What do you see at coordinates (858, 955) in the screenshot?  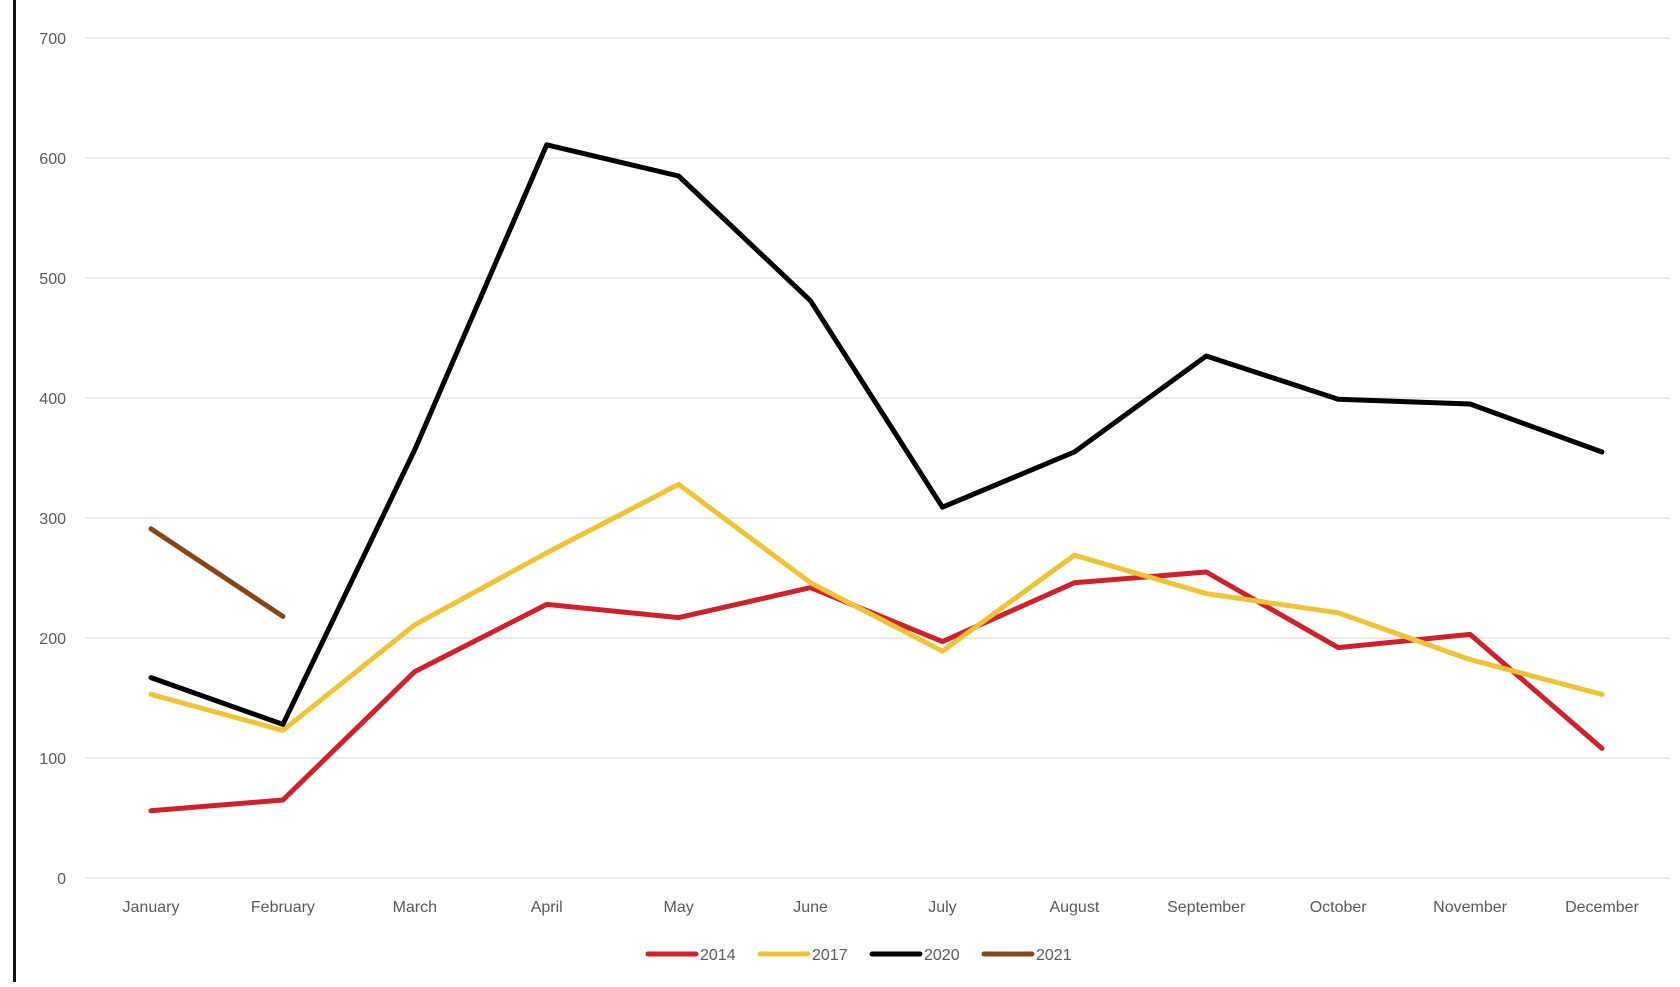 I see `legend: 2014 2017 2020 2021` at bounding box center [858, 955].